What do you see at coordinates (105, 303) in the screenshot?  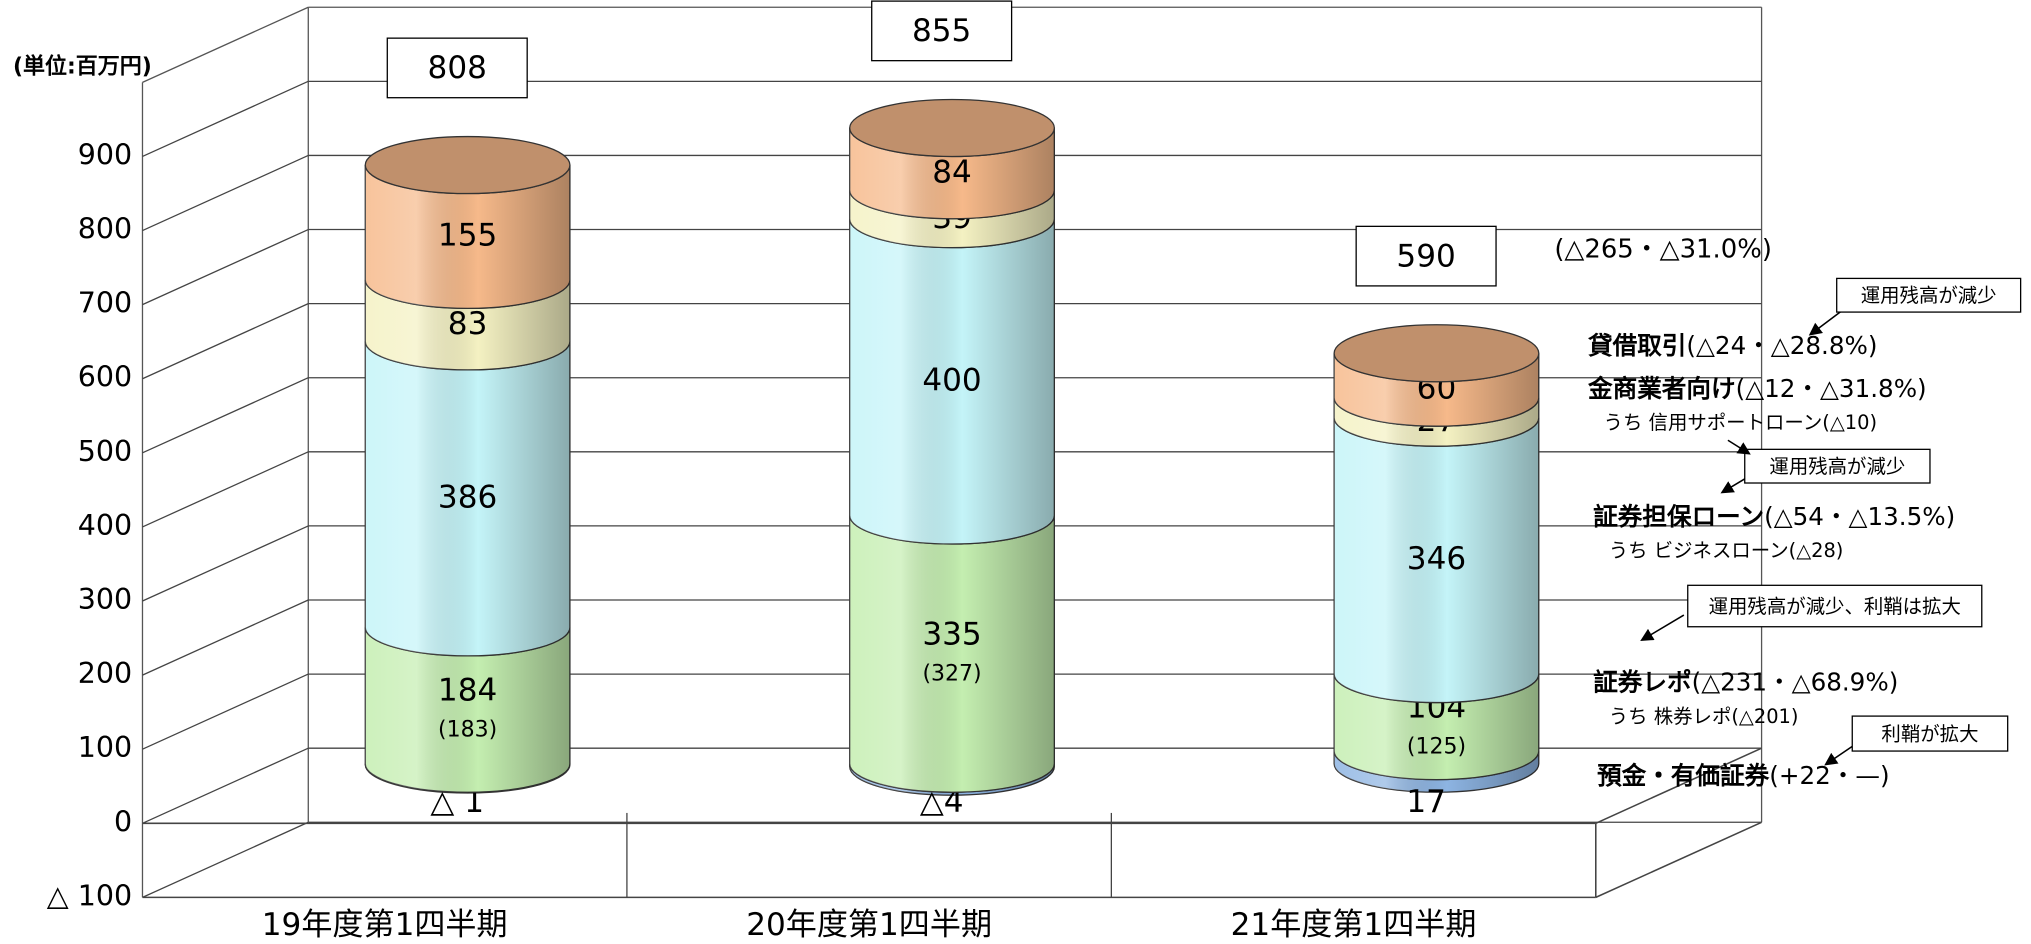 I see `y-tick-label: 700` at bounding box center [105, 303].